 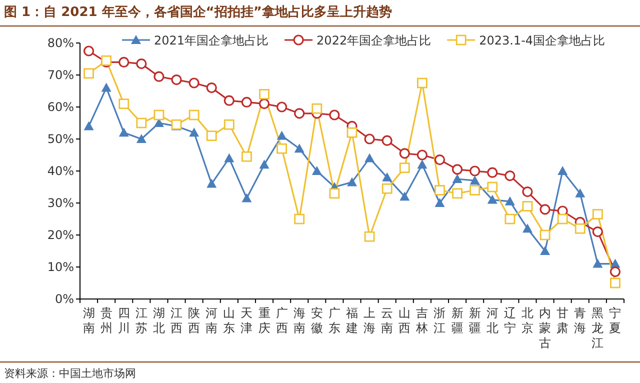 I want to click on y-tick-label: 10%, so click(x=60, y=267).